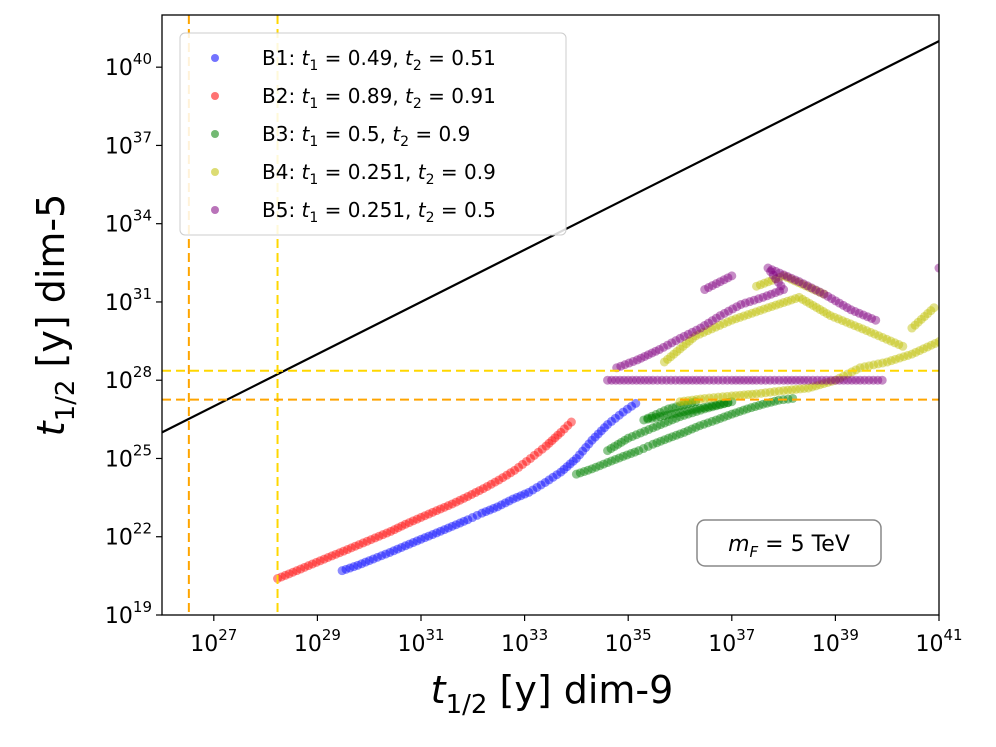 Image resolution: width=996 pixels, height=747 pixels. Describe the element at coordinates (128, 456) in the screenshot. I see `y-tick-label: 1025` at that location.